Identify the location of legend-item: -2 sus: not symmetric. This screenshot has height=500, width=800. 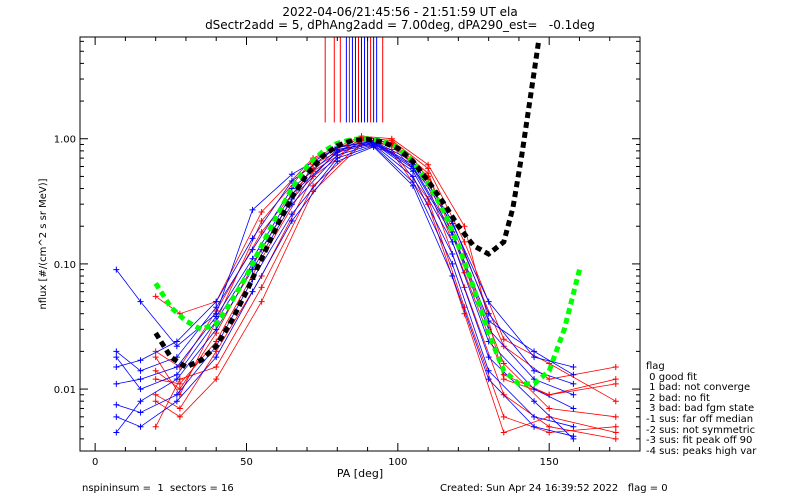
(701, 430).